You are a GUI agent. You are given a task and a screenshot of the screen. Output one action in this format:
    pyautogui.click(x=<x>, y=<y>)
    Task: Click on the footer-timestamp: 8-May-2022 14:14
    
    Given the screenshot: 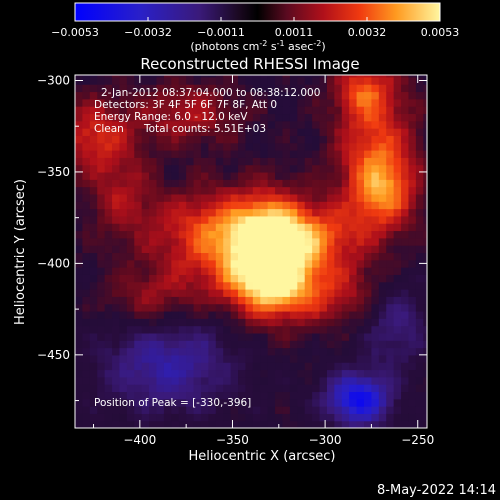 What is the action you would take?
    pyautogui.click(x=436, y=490)
    